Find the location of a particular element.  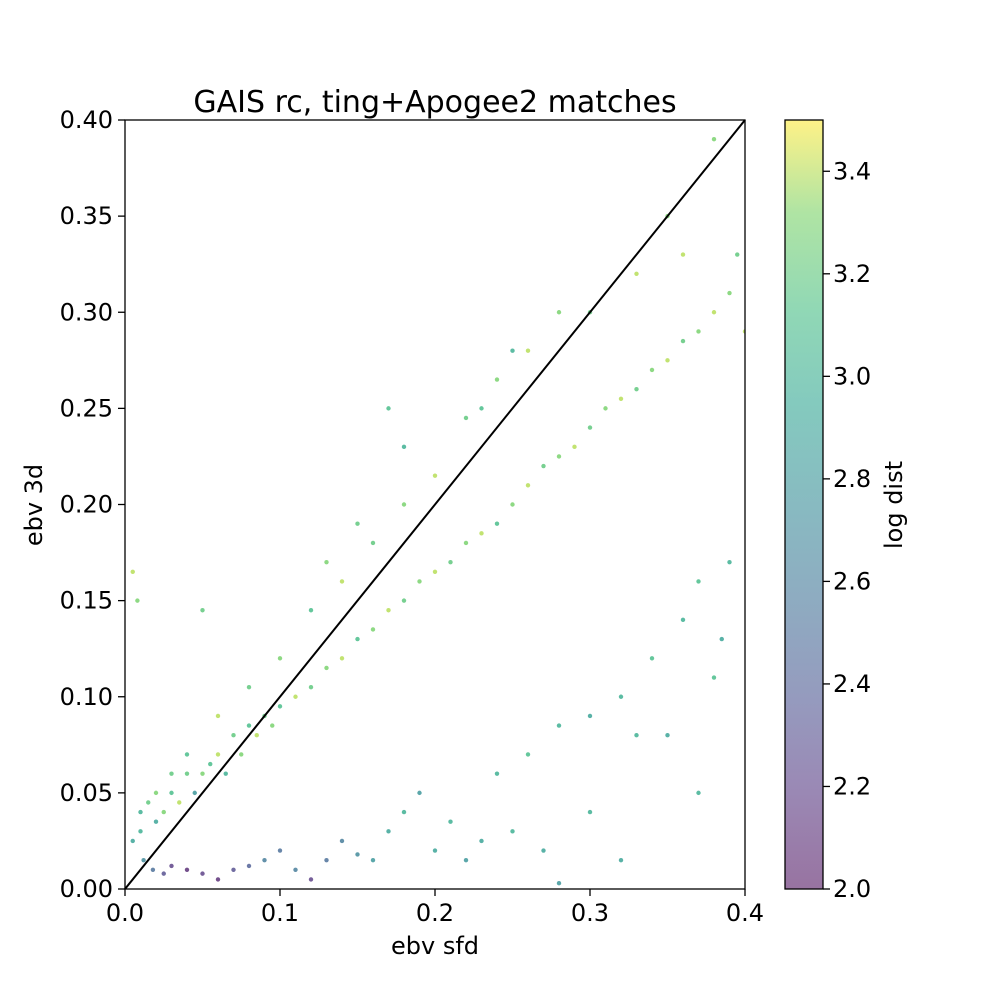

x-tick-label: 0.2 is located at coordinates (435, 913).